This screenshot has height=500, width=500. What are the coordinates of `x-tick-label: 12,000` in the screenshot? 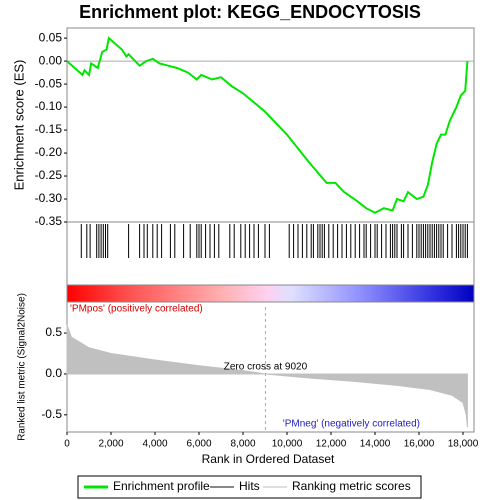 It's located at (331, 444).